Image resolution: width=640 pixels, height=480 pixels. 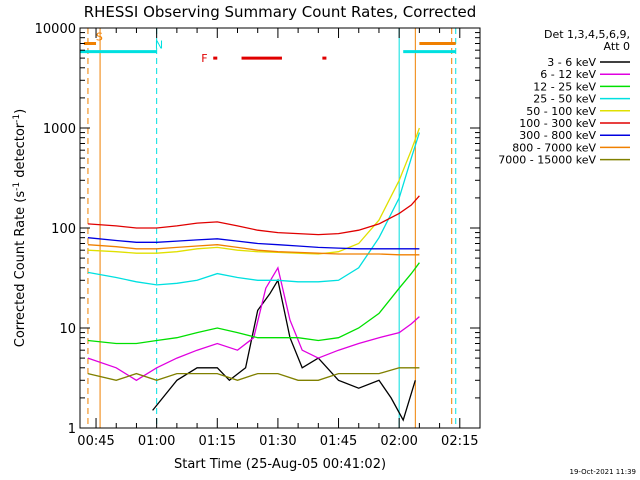 What do you see at coordinates (603, 472) in the screenshot?
I see `footer-timestamp: 19-Oct-2021 11:39` at bounding box center [603, 472].